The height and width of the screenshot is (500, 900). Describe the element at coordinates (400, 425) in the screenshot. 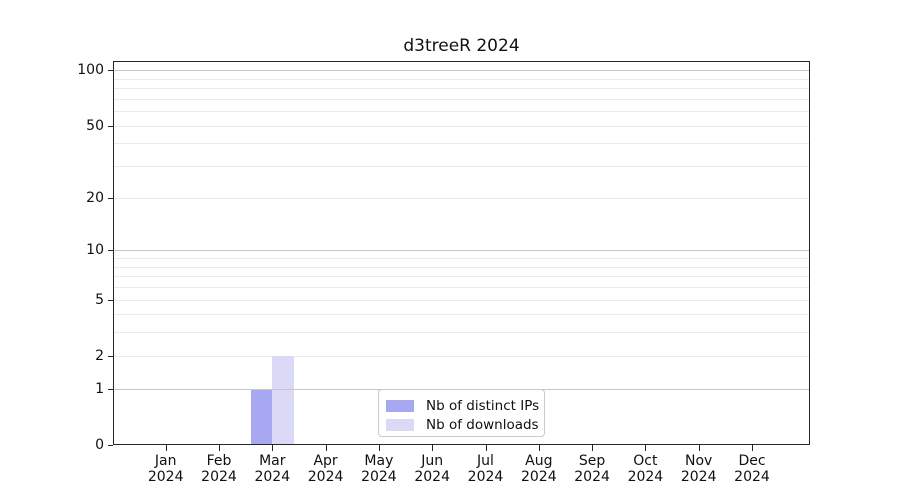

I see `legend-swatch-downloads` at that location.